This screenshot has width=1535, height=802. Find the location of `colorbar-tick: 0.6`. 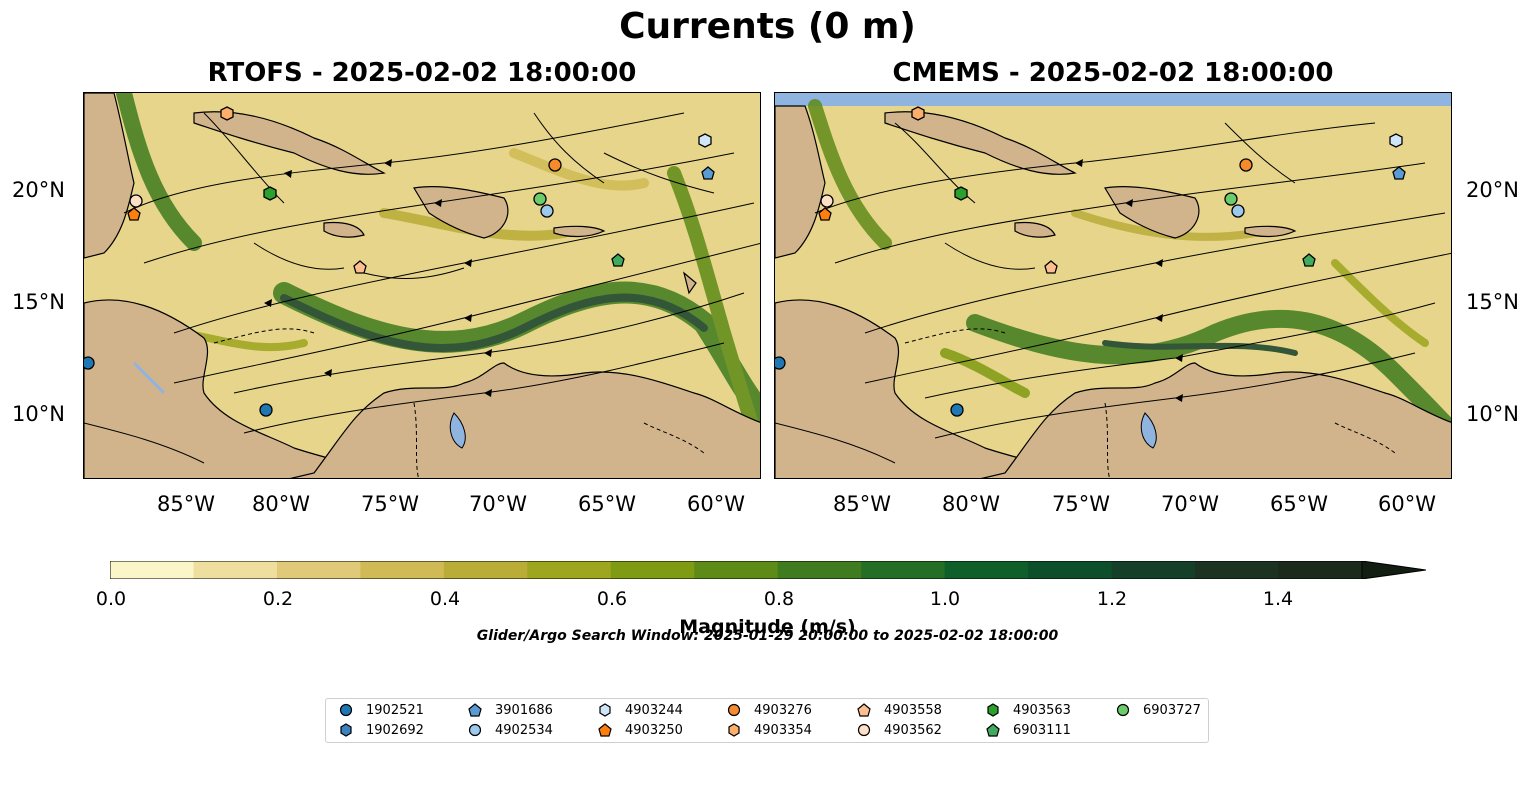

colorbar-tick: 0.6 is located at coordinates (612, 599).